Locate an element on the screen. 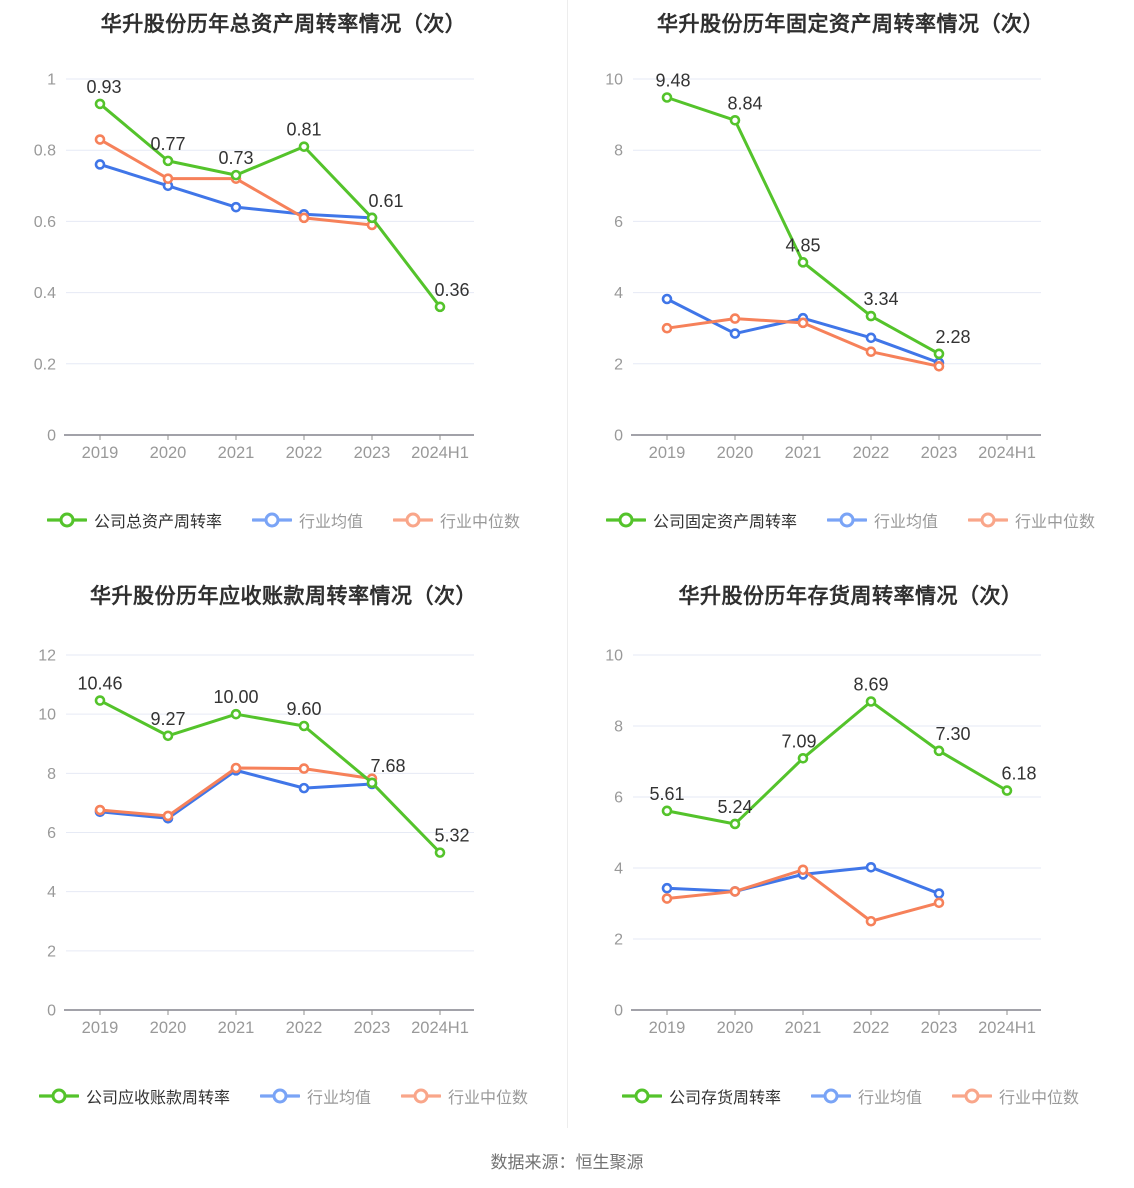  data-point-label: 0.93 is located at coordinates (103, 87).